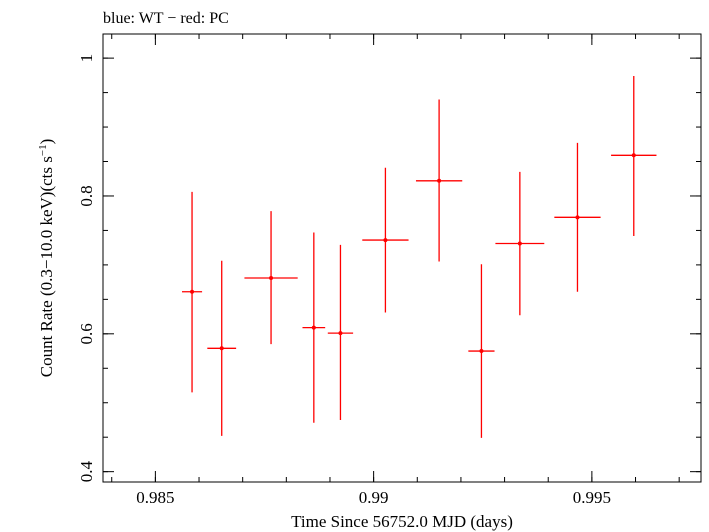 This screenshot has height=532, width=709. Describe the element at coordinates (46, 142) in the screenshot. I see `y-axis-label-close: )` at that location.